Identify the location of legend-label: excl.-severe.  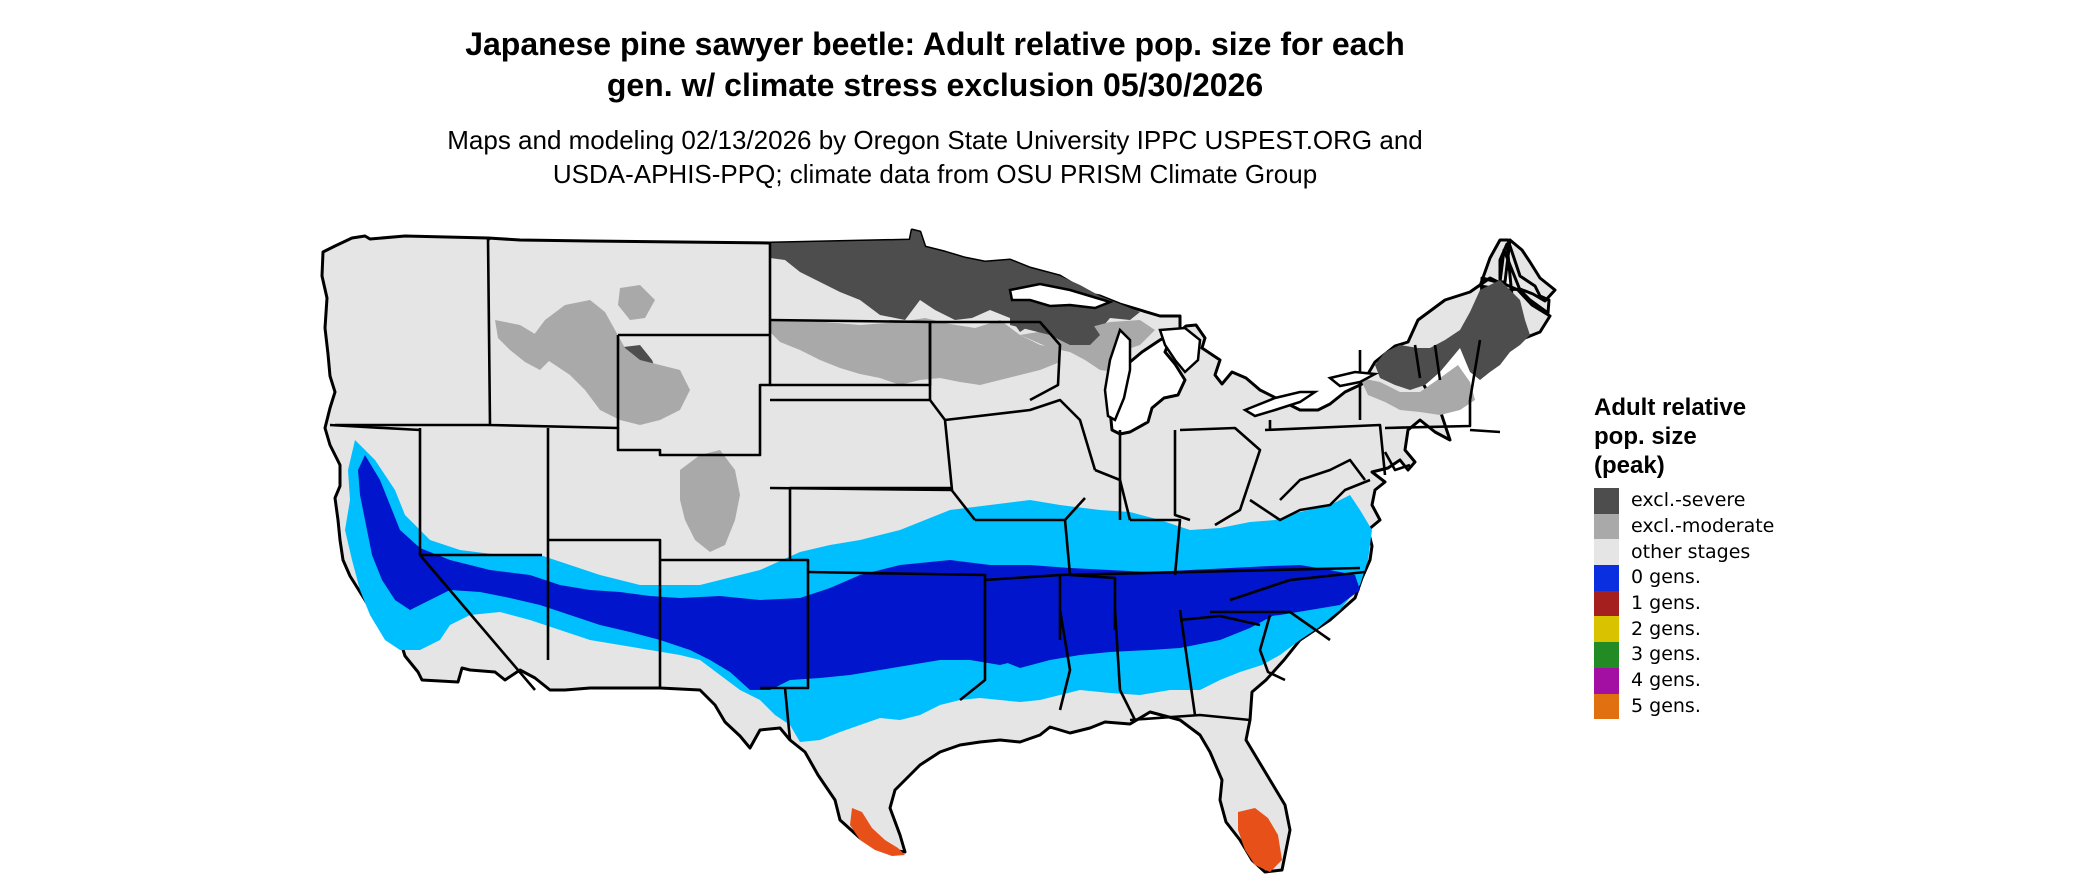
(1688, 500).